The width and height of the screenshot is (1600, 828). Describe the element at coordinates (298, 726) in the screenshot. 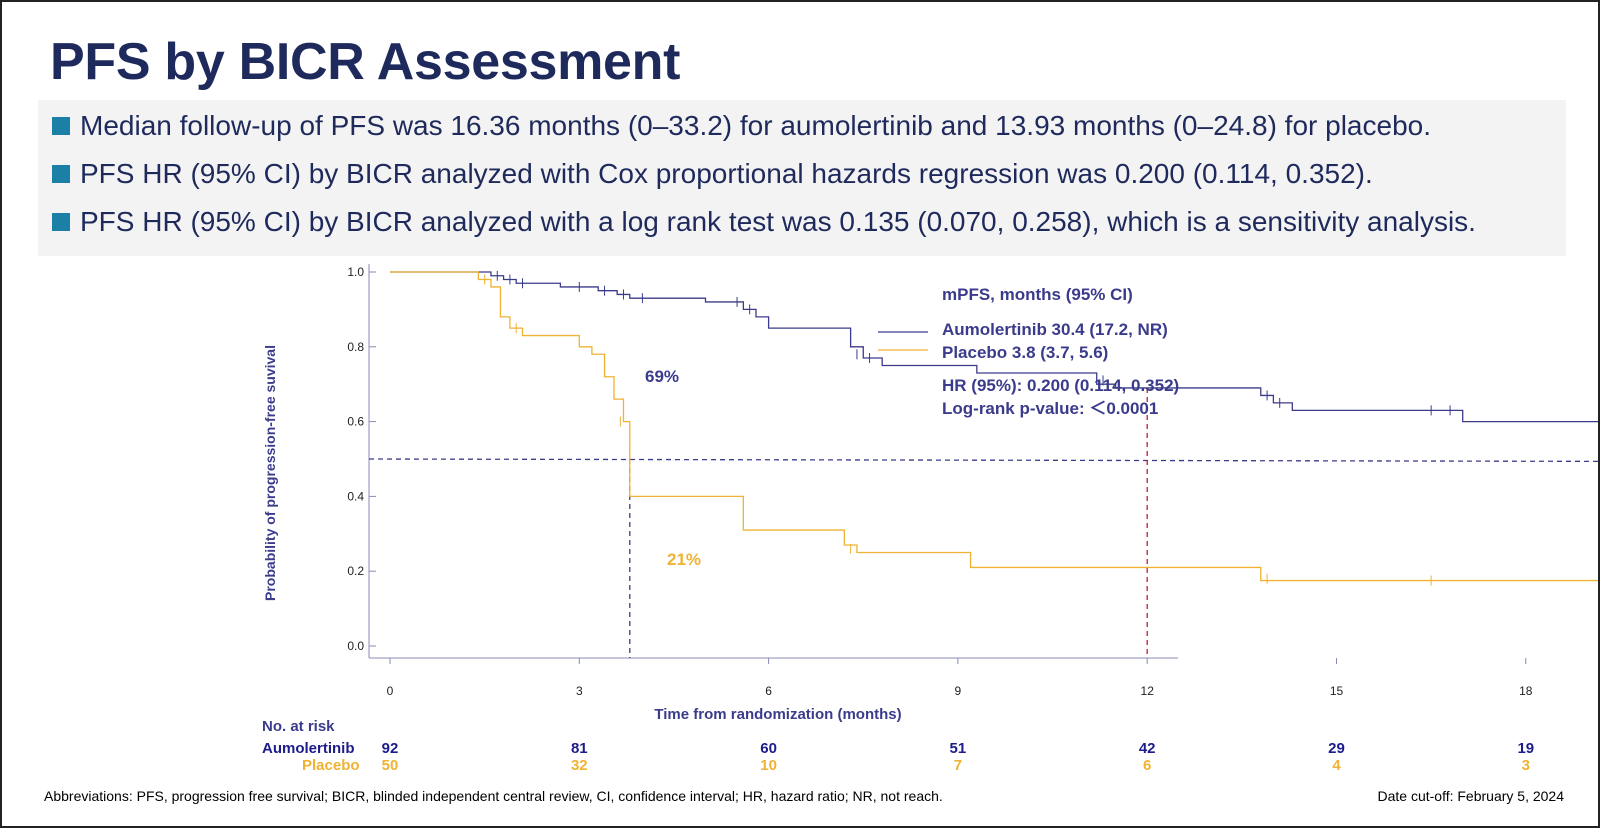

I see `risk-table-title: No. at risk` at that location.